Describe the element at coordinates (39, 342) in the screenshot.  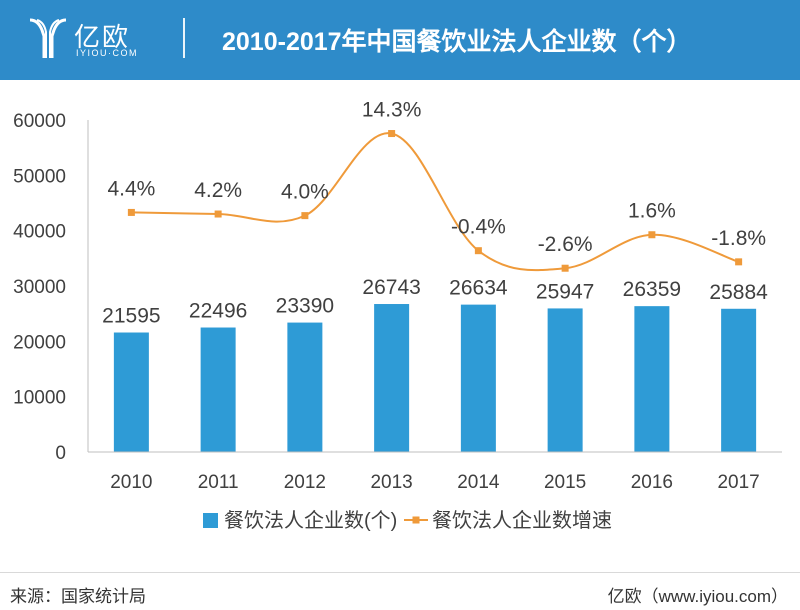
I see `y-tick-label: 20000` at that location.